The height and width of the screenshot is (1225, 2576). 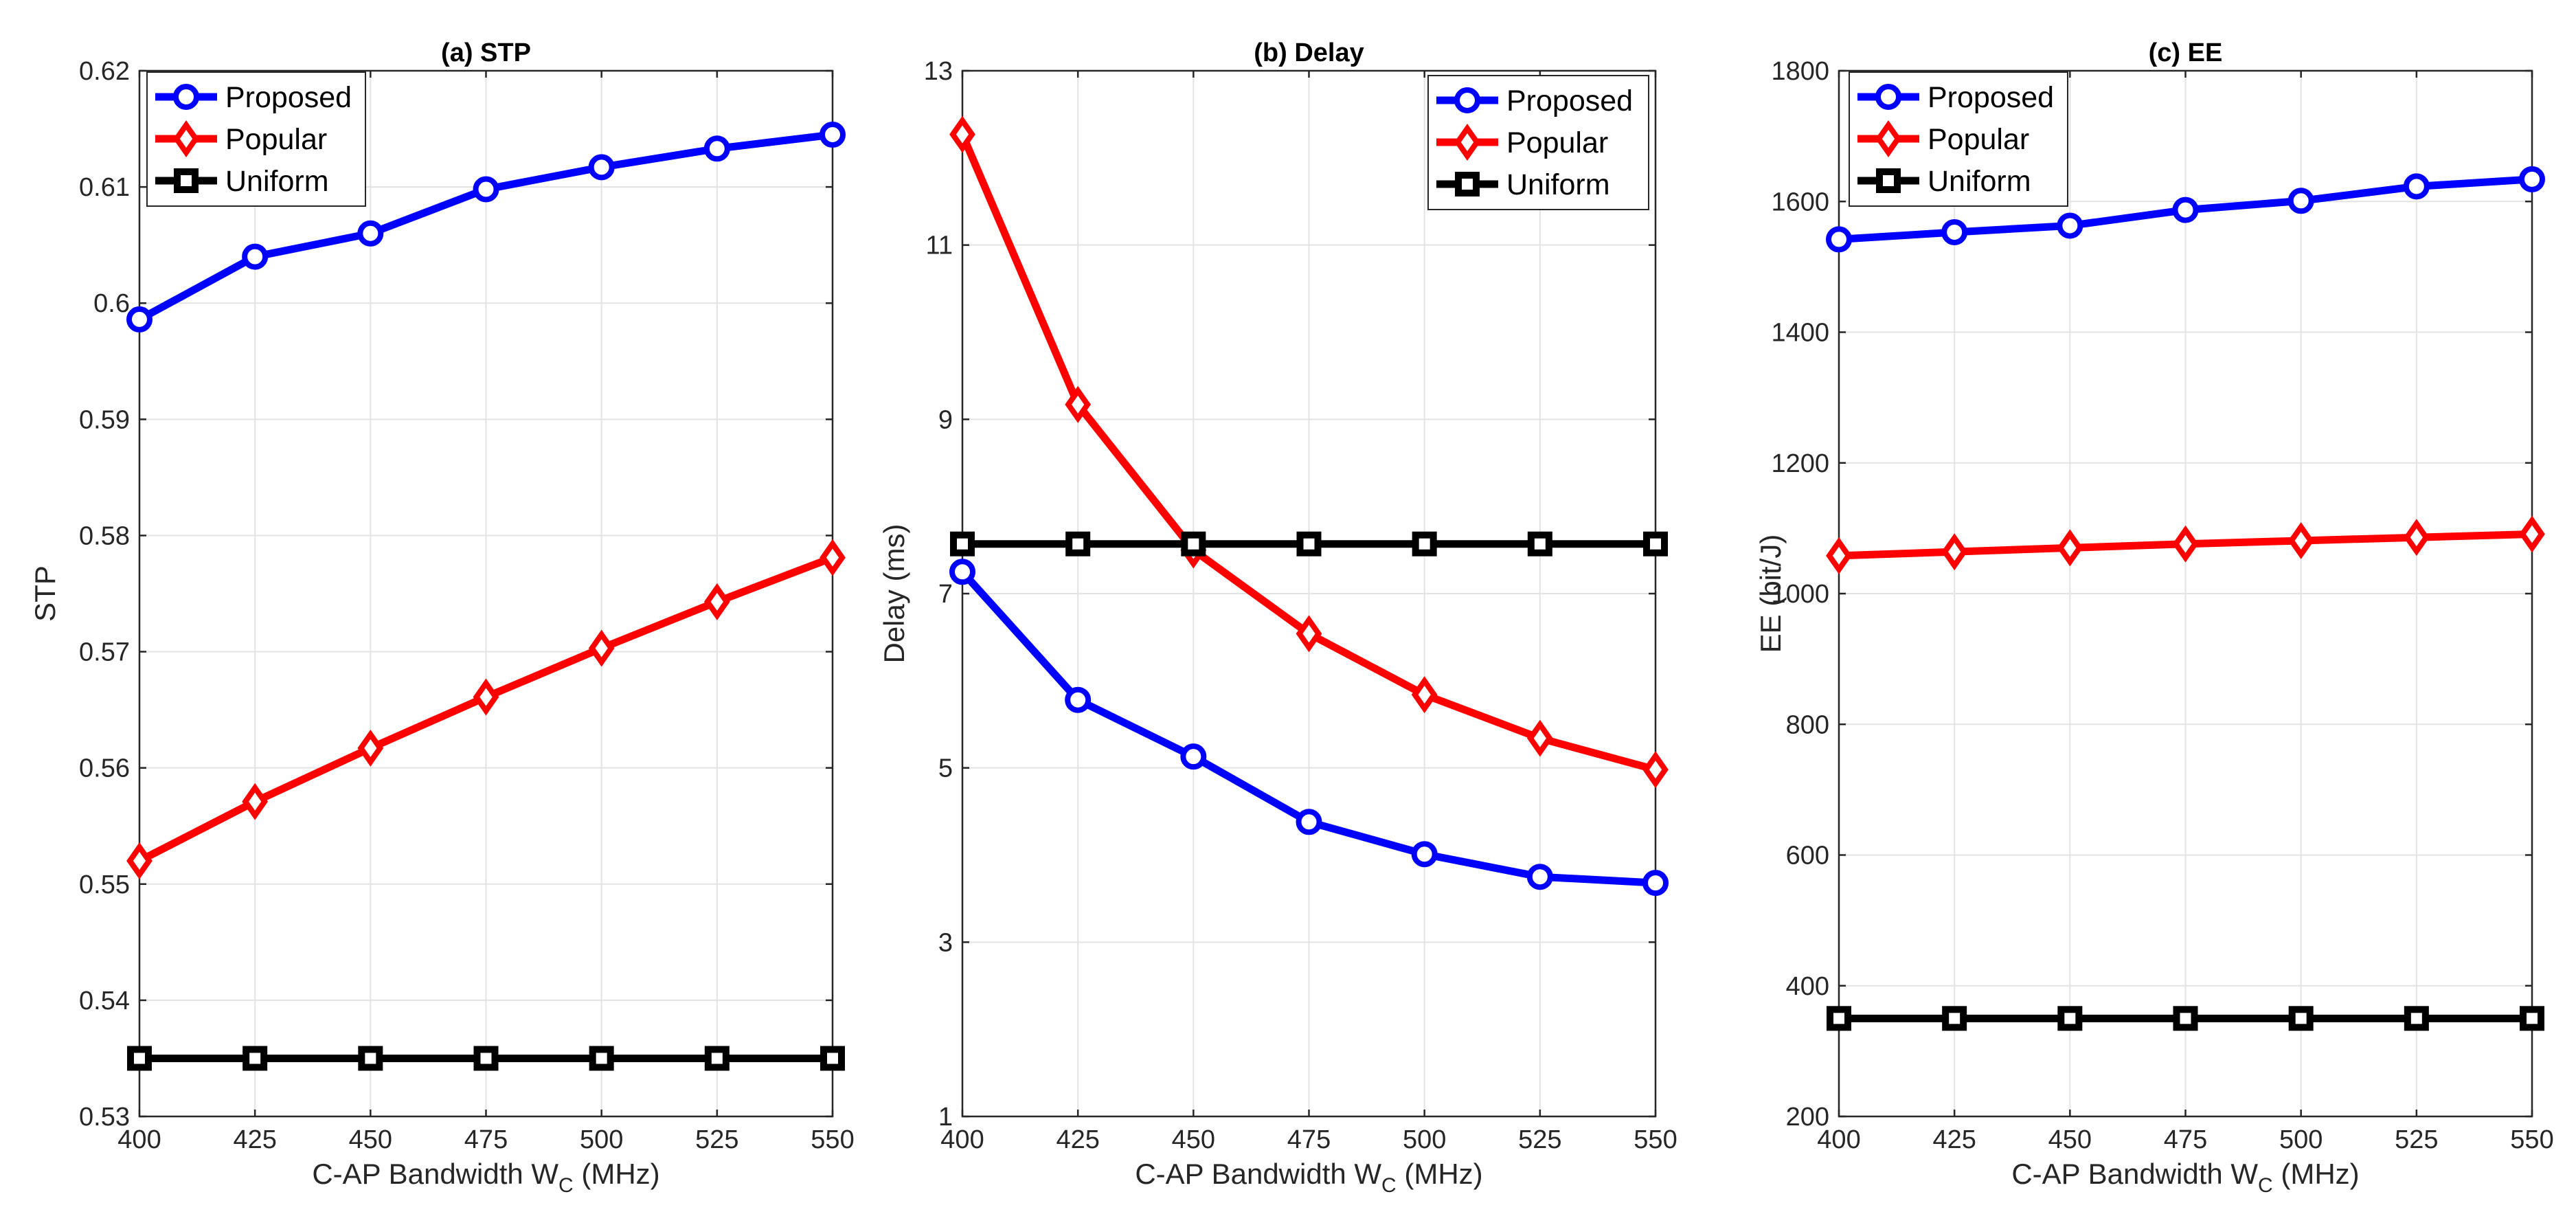 What do you see at coordinates (945, 419) in the screenshot?
I see `y-tick-label: 9` at bounding box center [945, 419].